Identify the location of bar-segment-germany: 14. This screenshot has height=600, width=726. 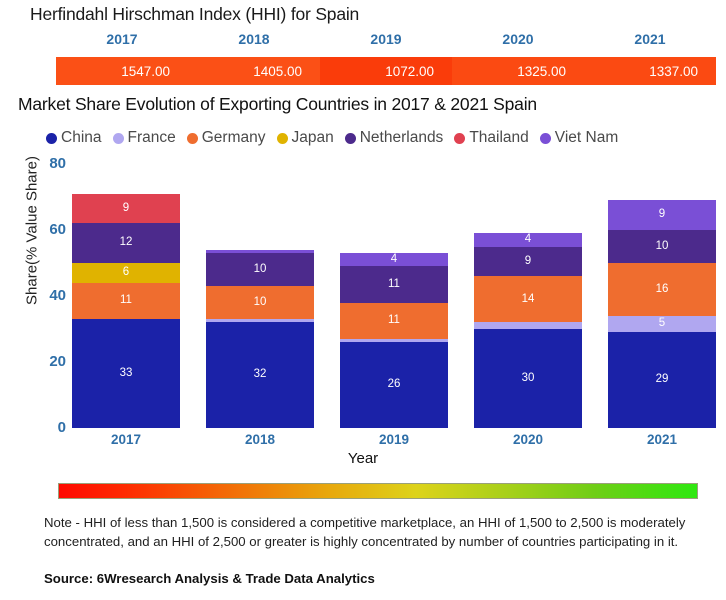
(528, 299).